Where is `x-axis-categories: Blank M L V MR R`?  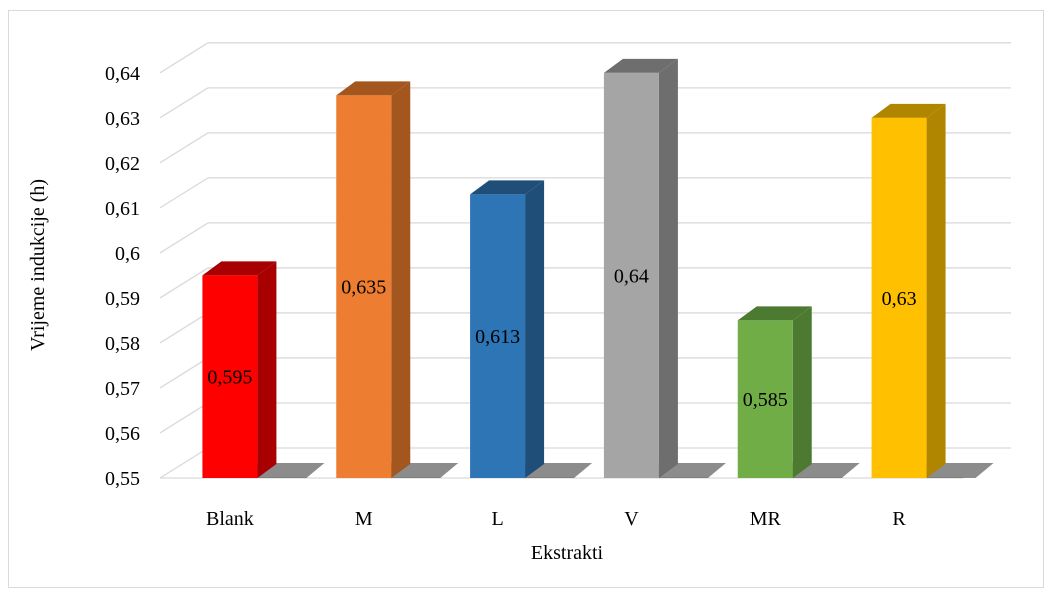 x-axis-categories: Blank M L V MR R is located at coordinates (556, 519).